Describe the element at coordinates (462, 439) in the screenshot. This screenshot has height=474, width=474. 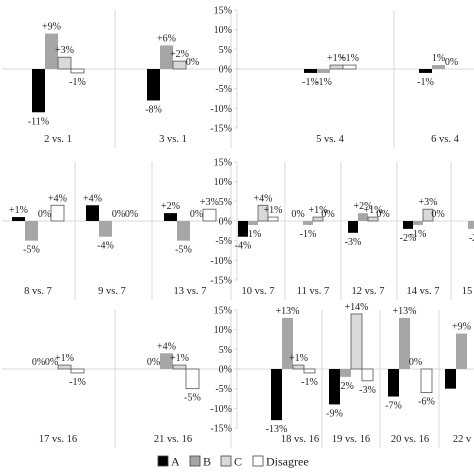
I see `category-label: 22 v` at that location.